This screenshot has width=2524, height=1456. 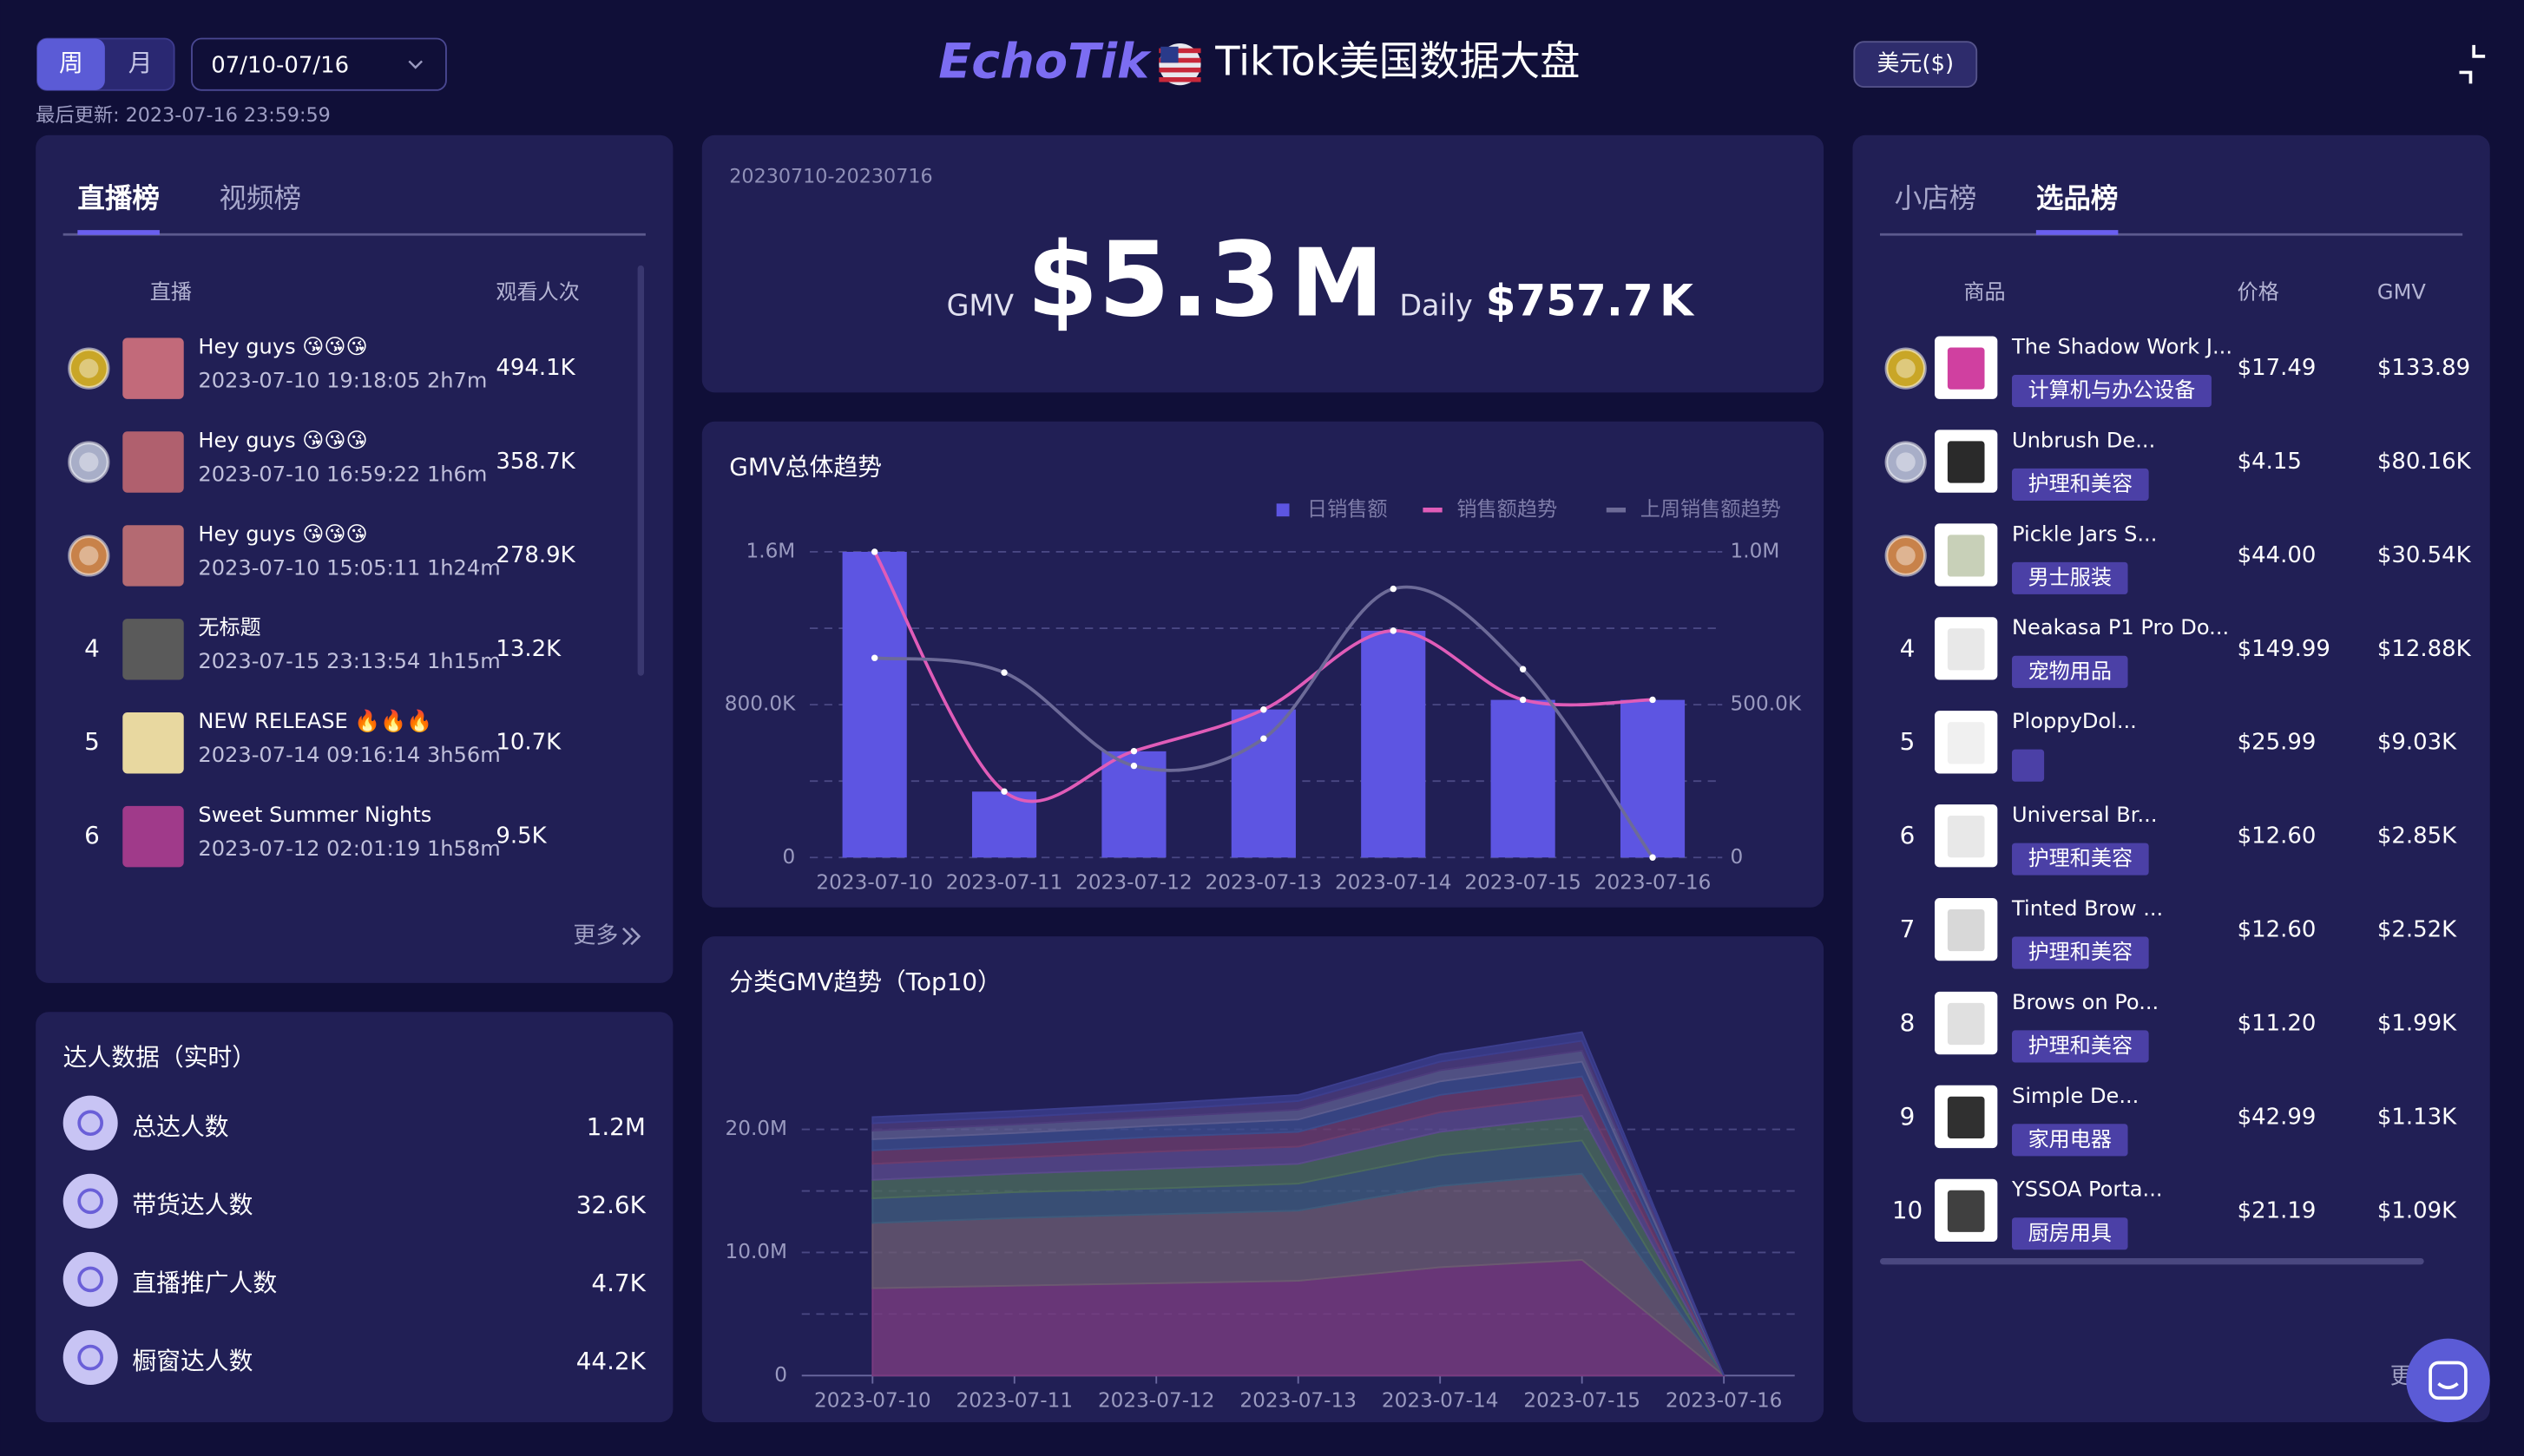 What do you see at coordinates (315, 721) in the screenshot?
I see `live-title: NEW RELEASE 🔥🔥🔥` at bounding box center [315, 721].